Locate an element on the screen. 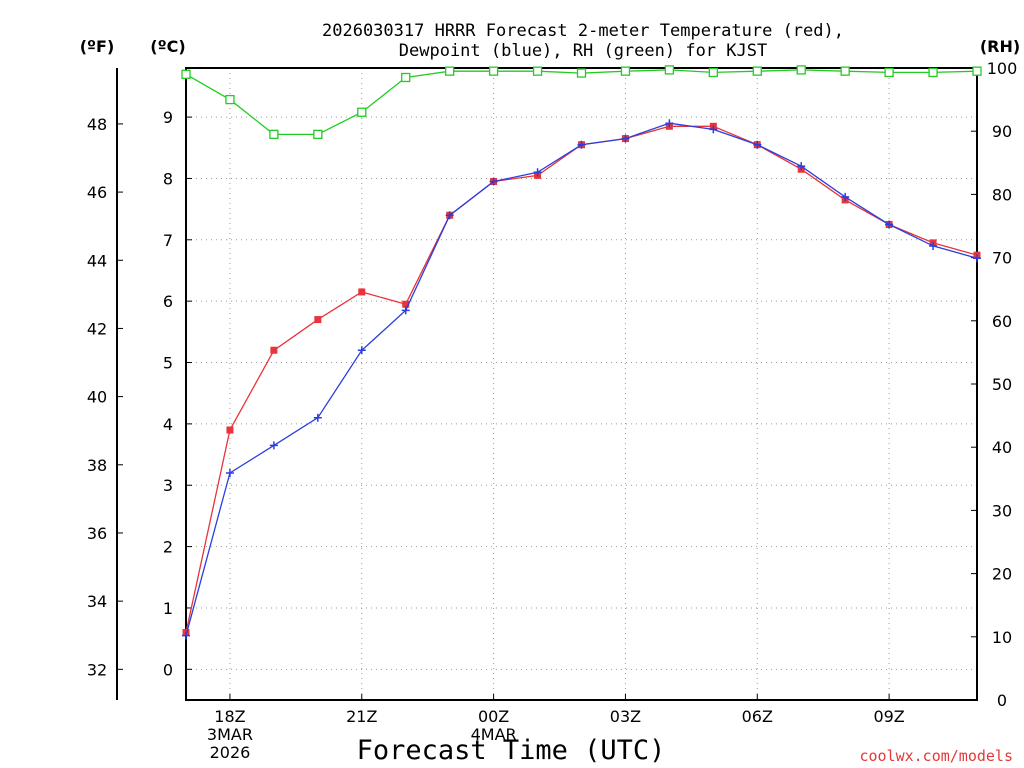 The width and height of the screenshot is (1024, 768). rh-tick-label: 90 is located at coordinates (1002, 131).